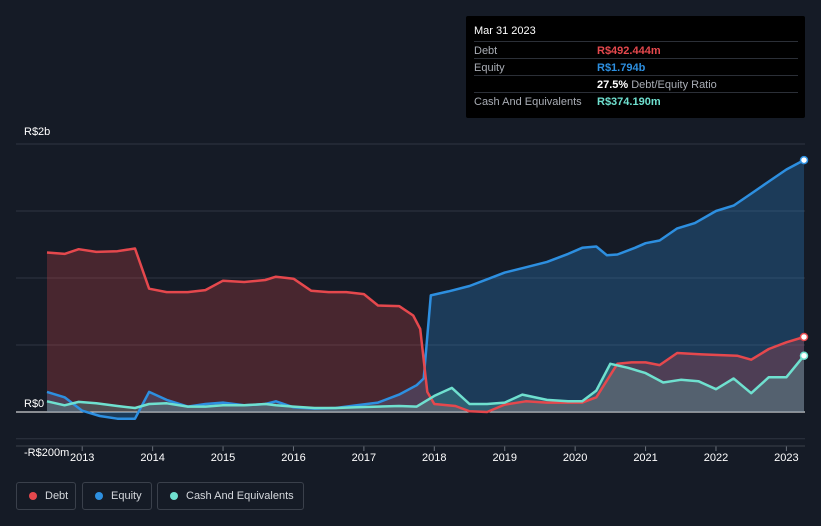 This screenshot has height=526, width=821. Describe the element at coordinates (174, 496) in the screenshot. I see `legend-dot-cash` at that location.